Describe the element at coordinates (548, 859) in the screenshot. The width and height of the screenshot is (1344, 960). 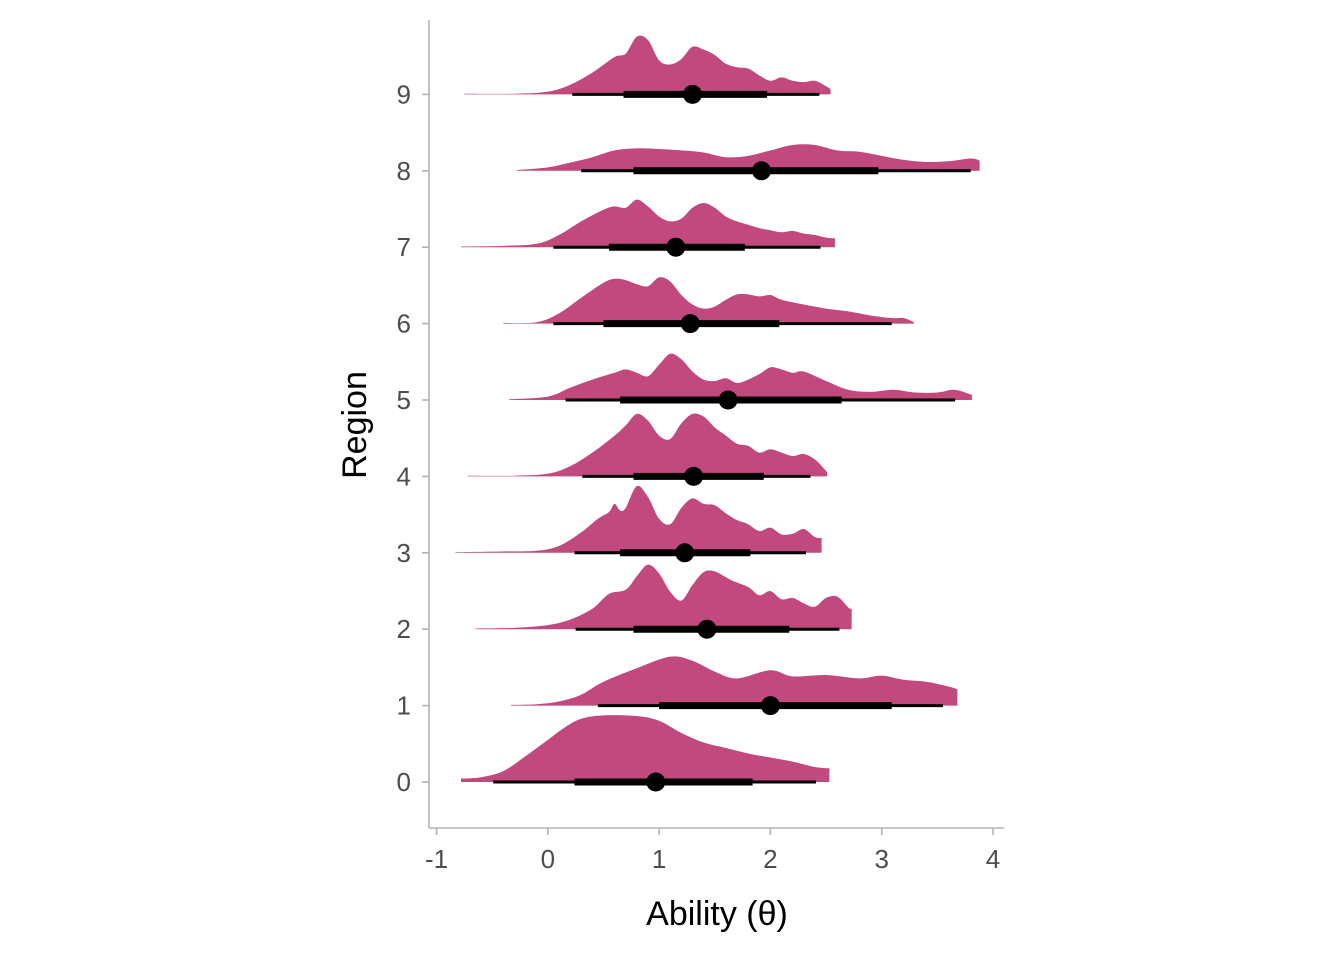
I see `x-tick-label: 0` at that location.